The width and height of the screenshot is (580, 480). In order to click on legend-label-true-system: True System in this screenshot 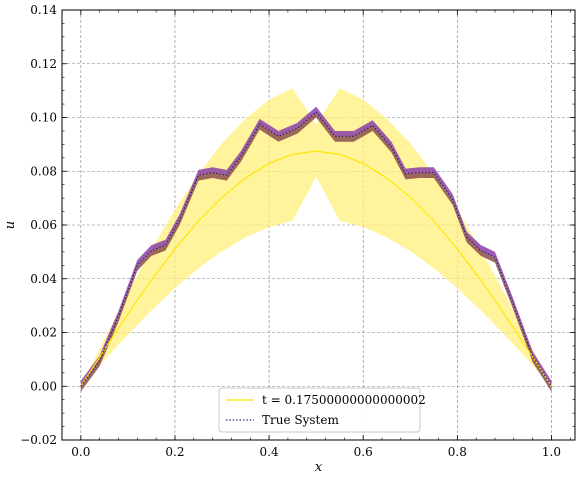, I will do `click(300, 420)`.